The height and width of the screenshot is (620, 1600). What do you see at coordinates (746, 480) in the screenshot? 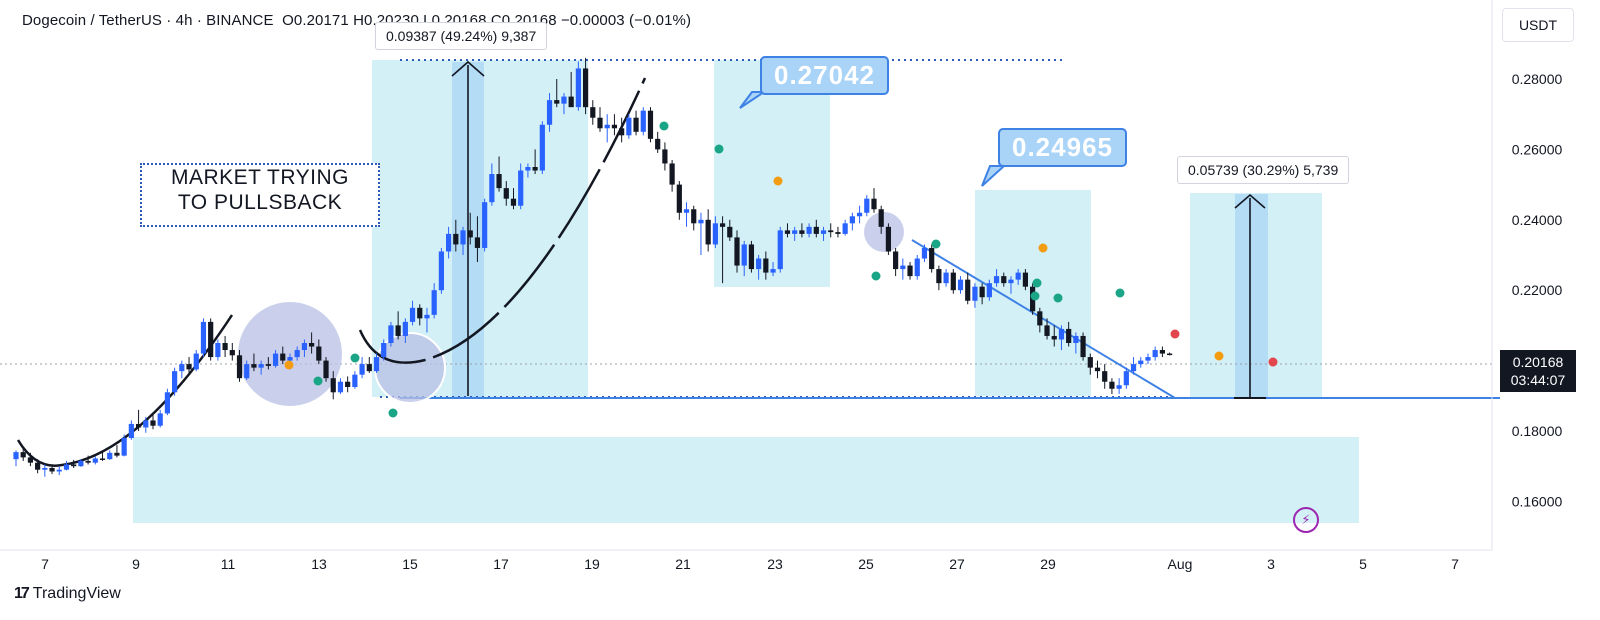
I see `demand-zone-box` at bounding box center [746, 480].